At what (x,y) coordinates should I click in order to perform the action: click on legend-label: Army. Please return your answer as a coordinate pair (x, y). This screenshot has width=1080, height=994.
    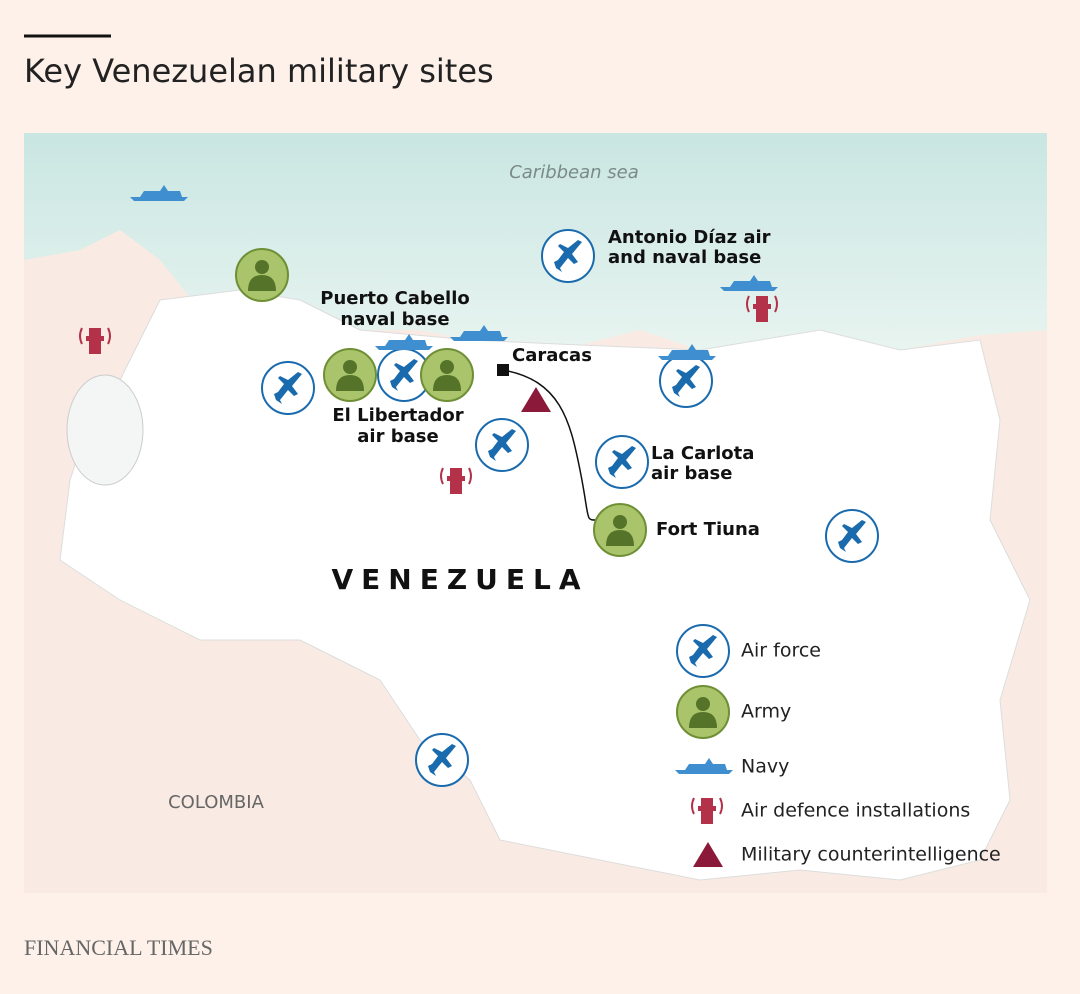
    Looking at the image, I should click on (766, 712).